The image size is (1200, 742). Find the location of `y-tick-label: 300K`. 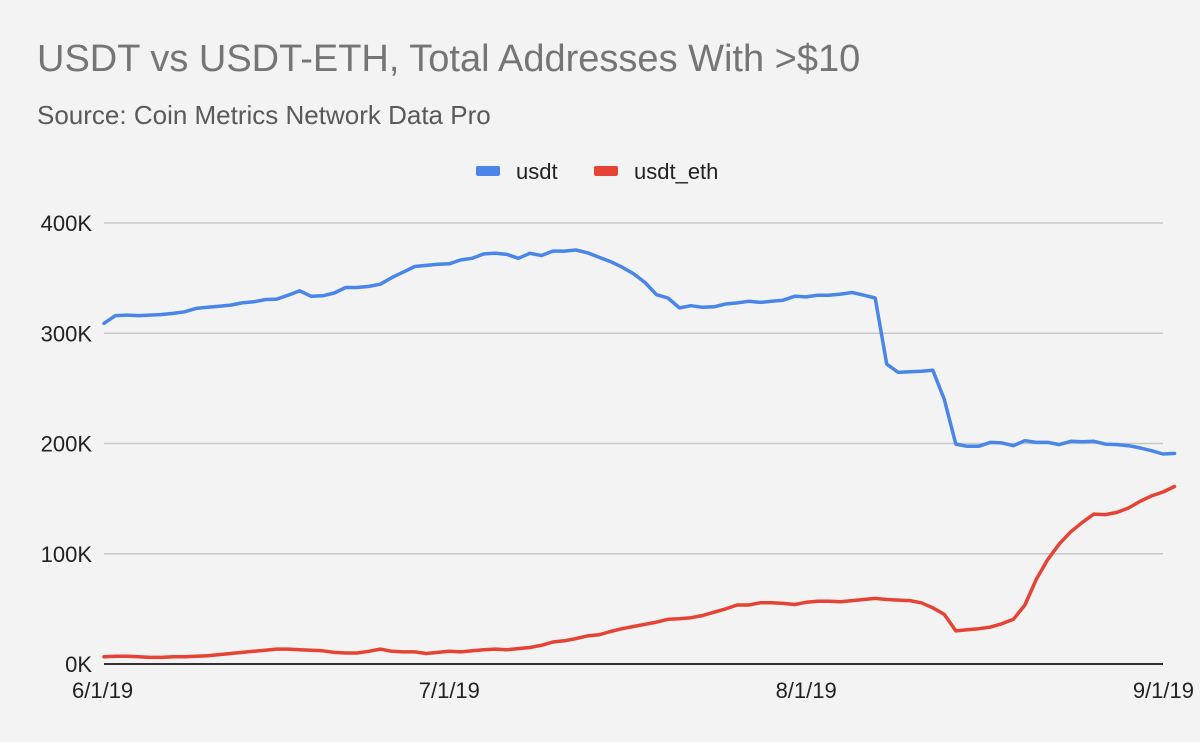

y-tick-label: 300K is located at coordinates (67, 333).